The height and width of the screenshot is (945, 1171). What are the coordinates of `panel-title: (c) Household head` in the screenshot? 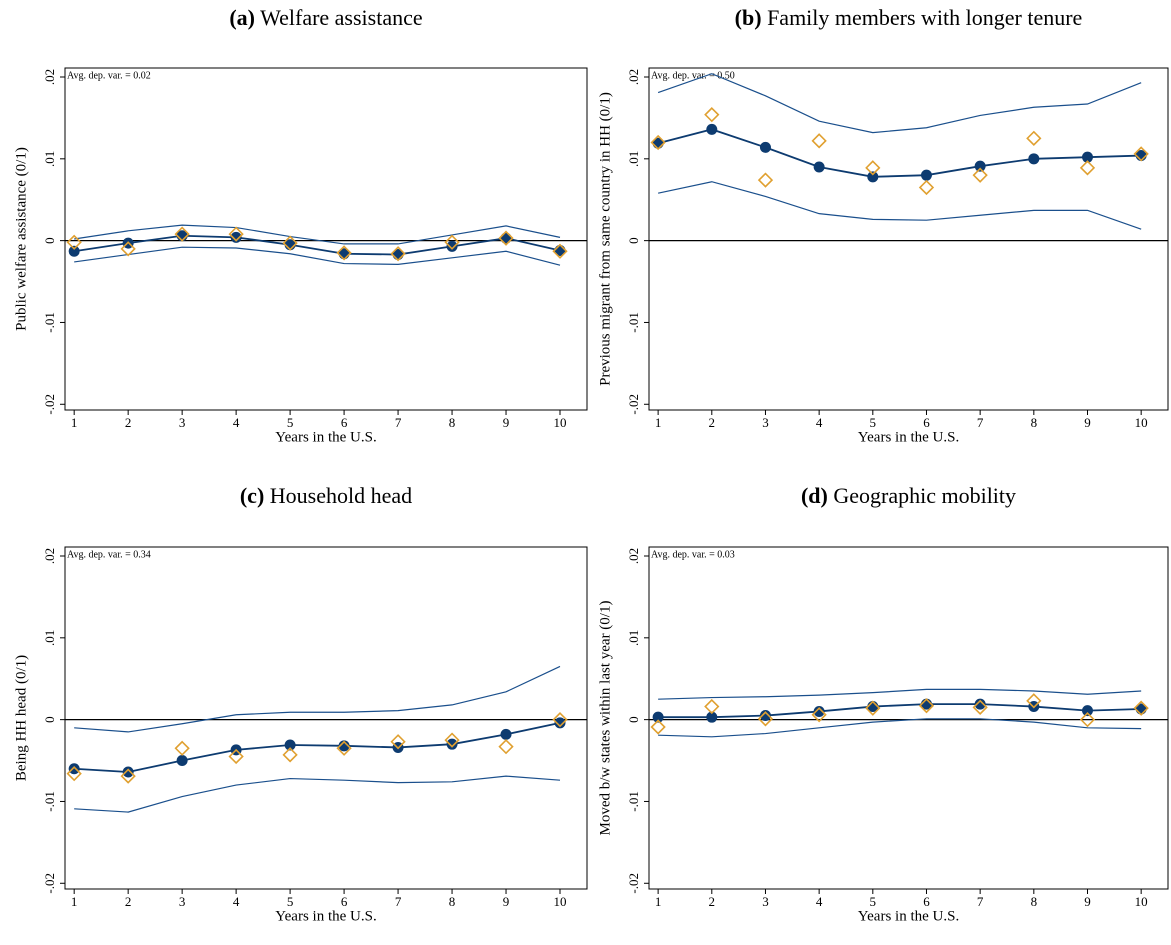 It's located at (326, 495).